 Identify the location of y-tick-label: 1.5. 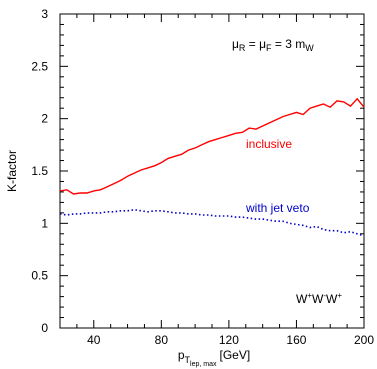
(39, 171).